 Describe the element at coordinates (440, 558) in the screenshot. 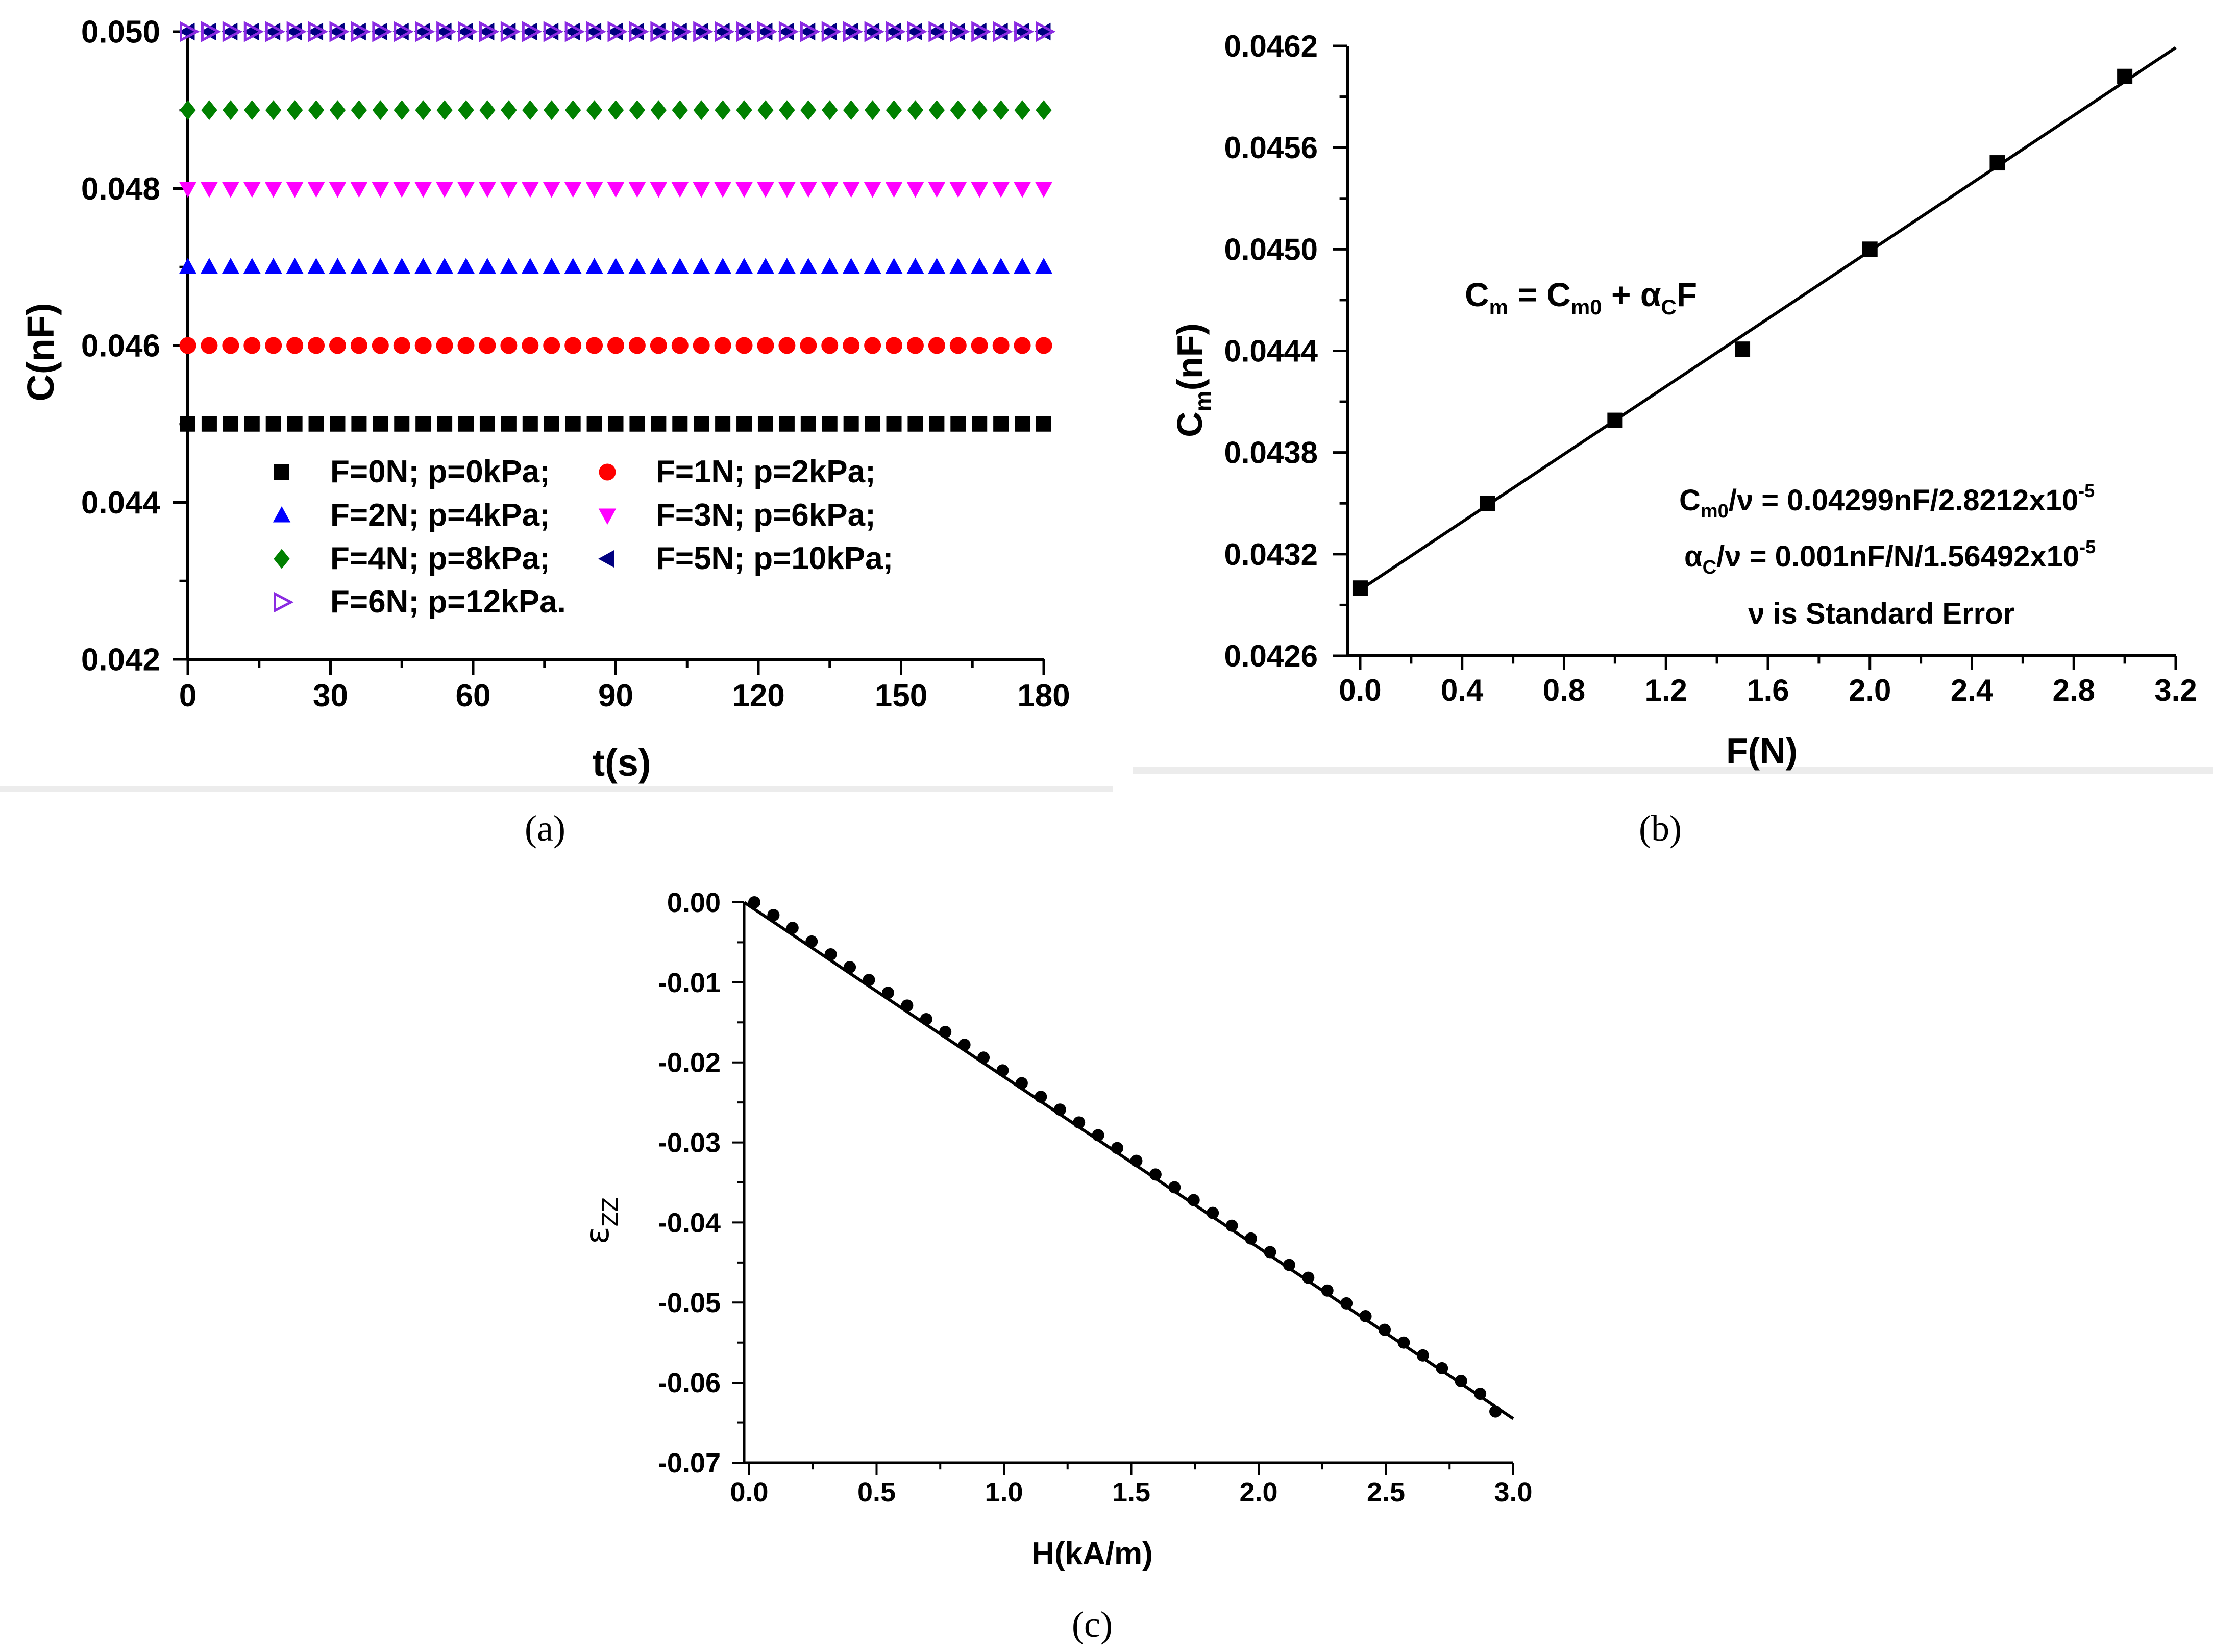

I see `legend-label: F=4N; p=8kPa;` at that location.